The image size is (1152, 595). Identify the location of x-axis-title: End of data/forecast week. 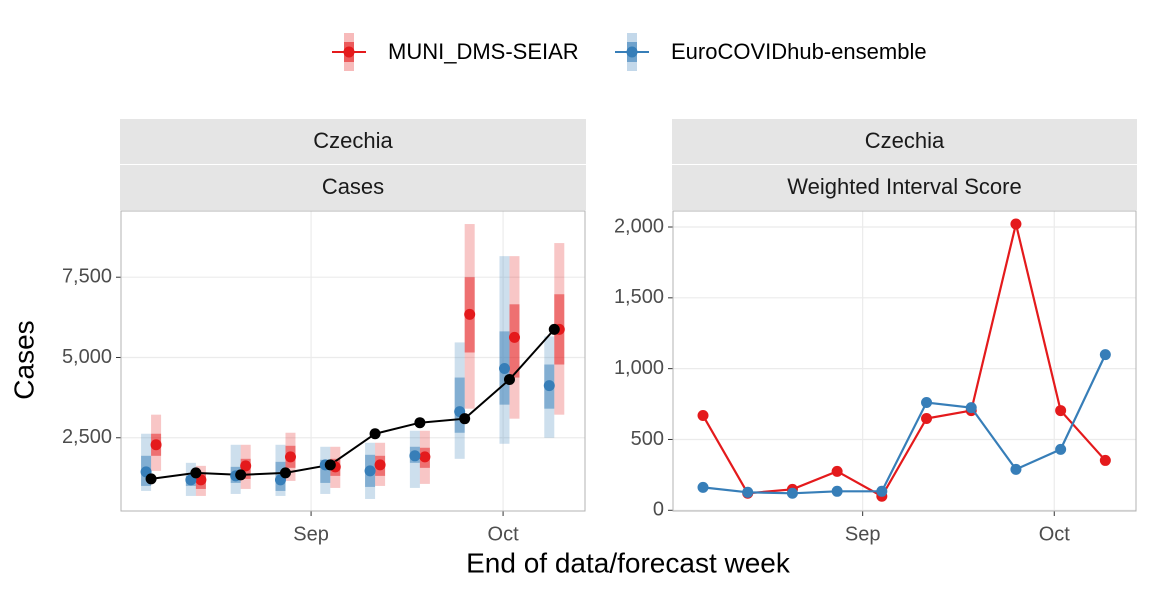
(628, 562).